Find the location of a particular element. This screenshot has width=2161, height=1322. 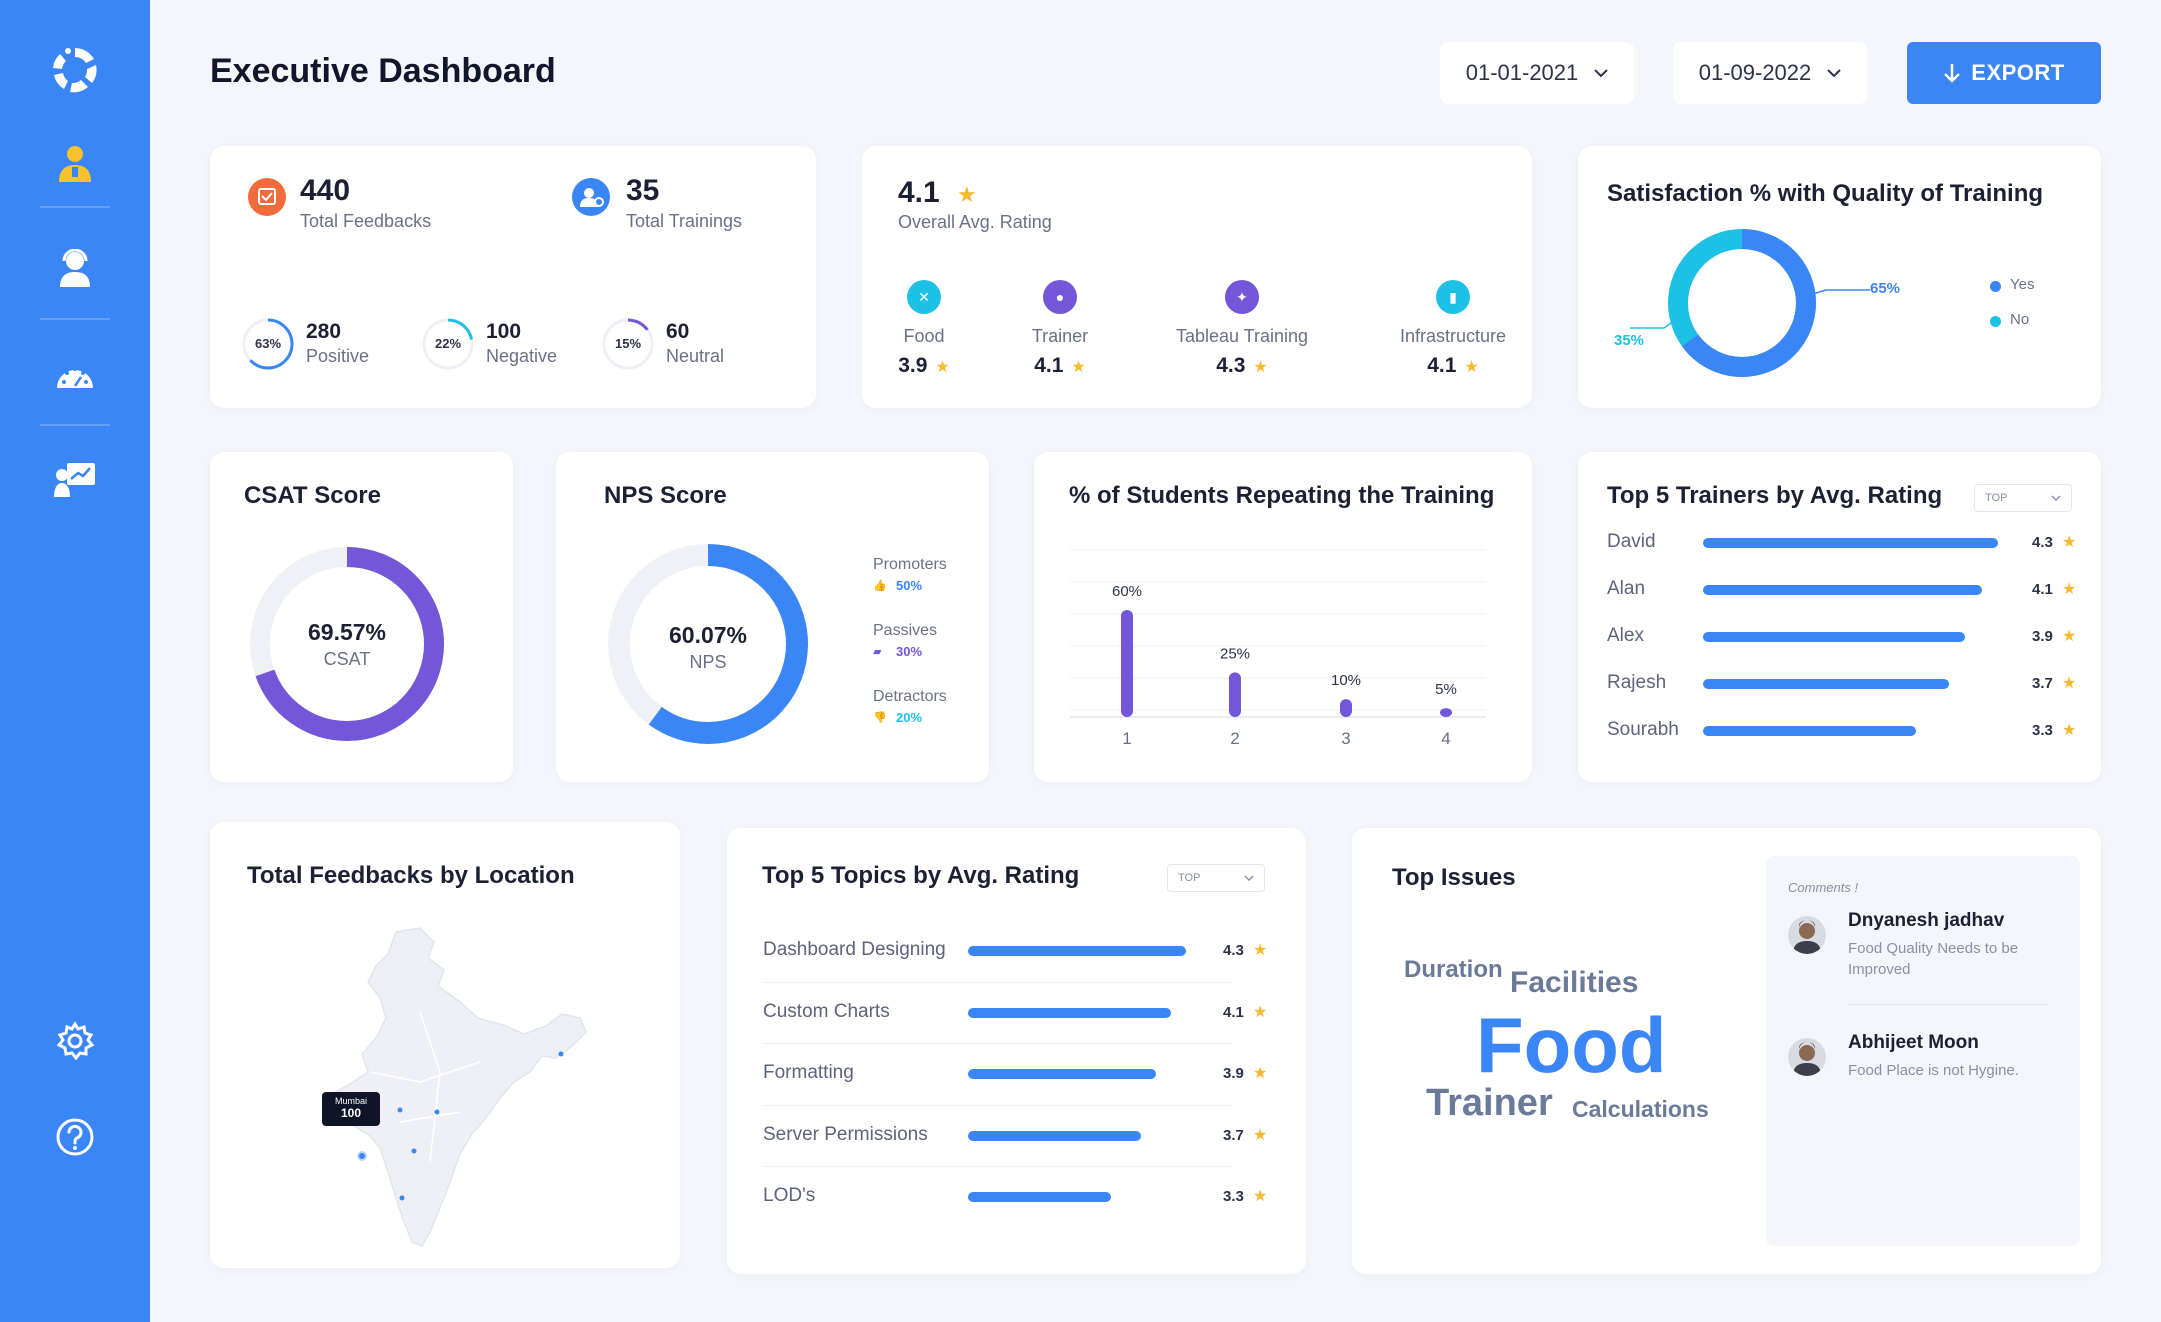

csat-title: CSAT Score is located at coordinates (312, 495).